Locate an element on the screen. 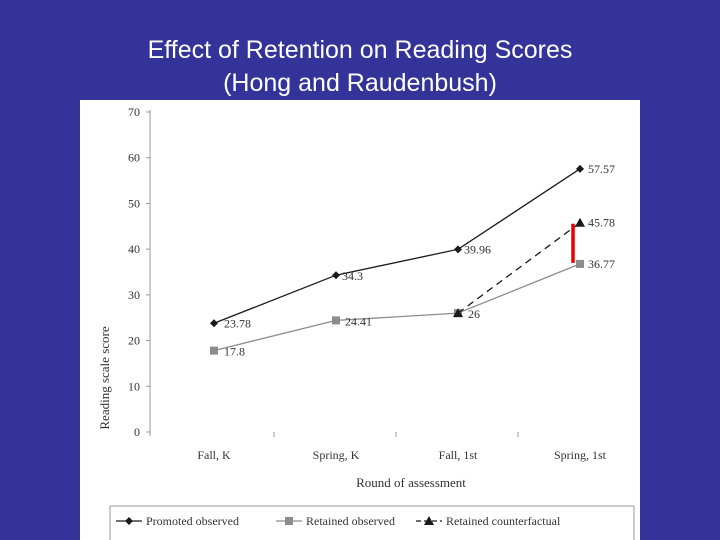  data-label: 57.57 is located at coordinates (601, 169).